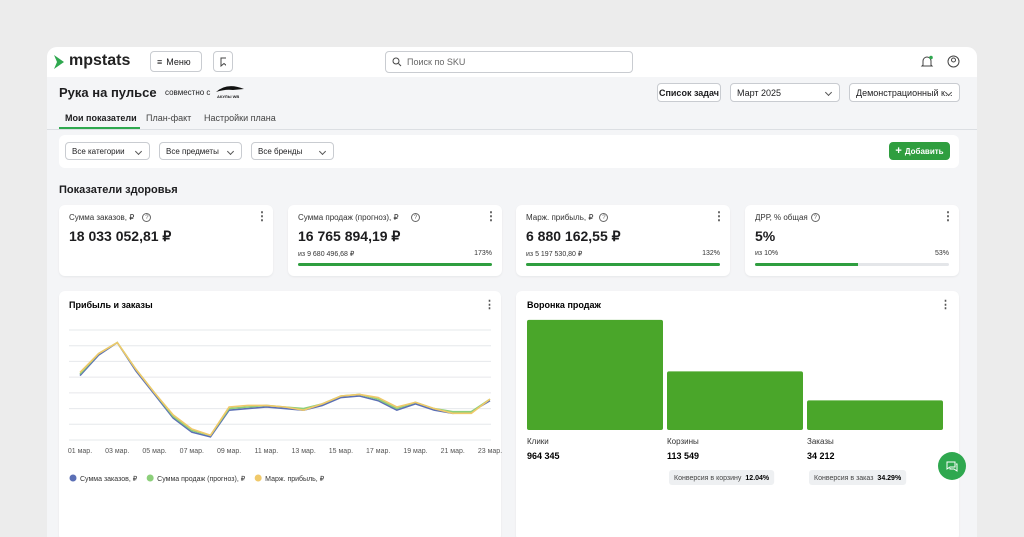 The image size is (1024, 537). What do you see at coordinates (201, 479) in the screenshot?
I see `legend-label: Сумма продаж (прогноз), ₽` at bounding box center [201, 479].